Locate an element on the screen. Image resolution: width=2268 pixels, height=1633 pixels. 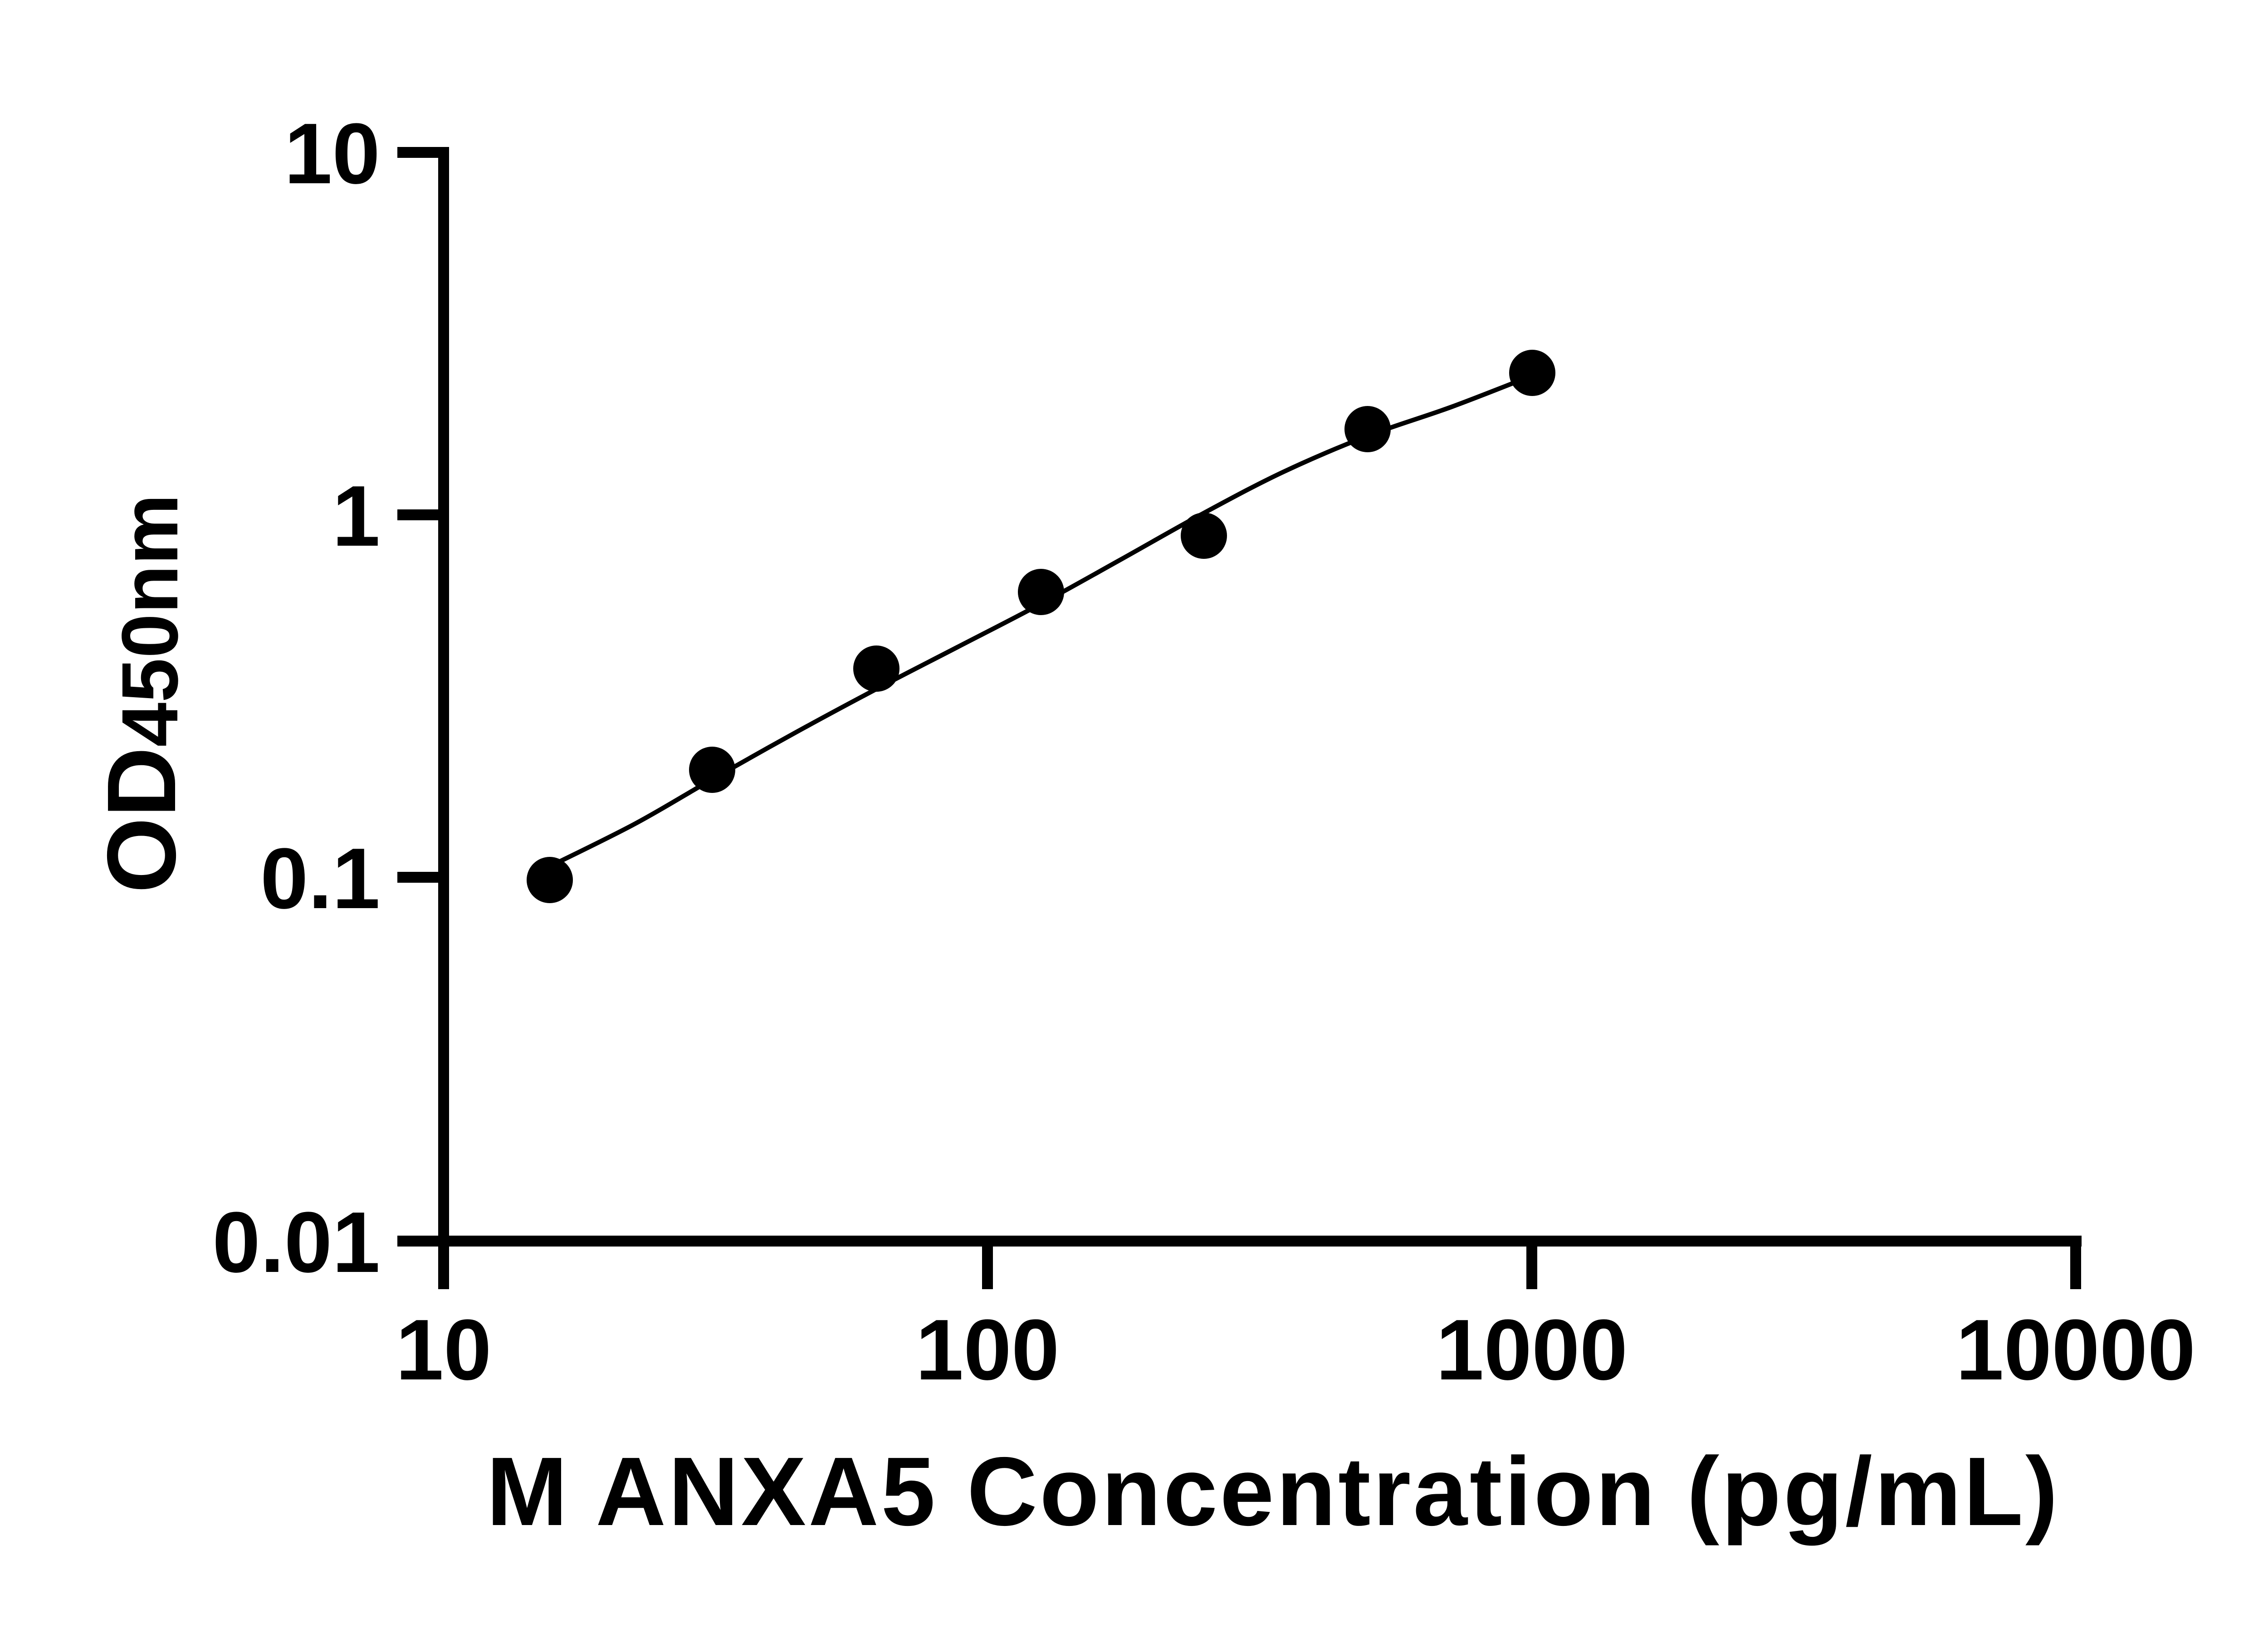
svg-text: 0.1 is located at coordinates (320, 879).